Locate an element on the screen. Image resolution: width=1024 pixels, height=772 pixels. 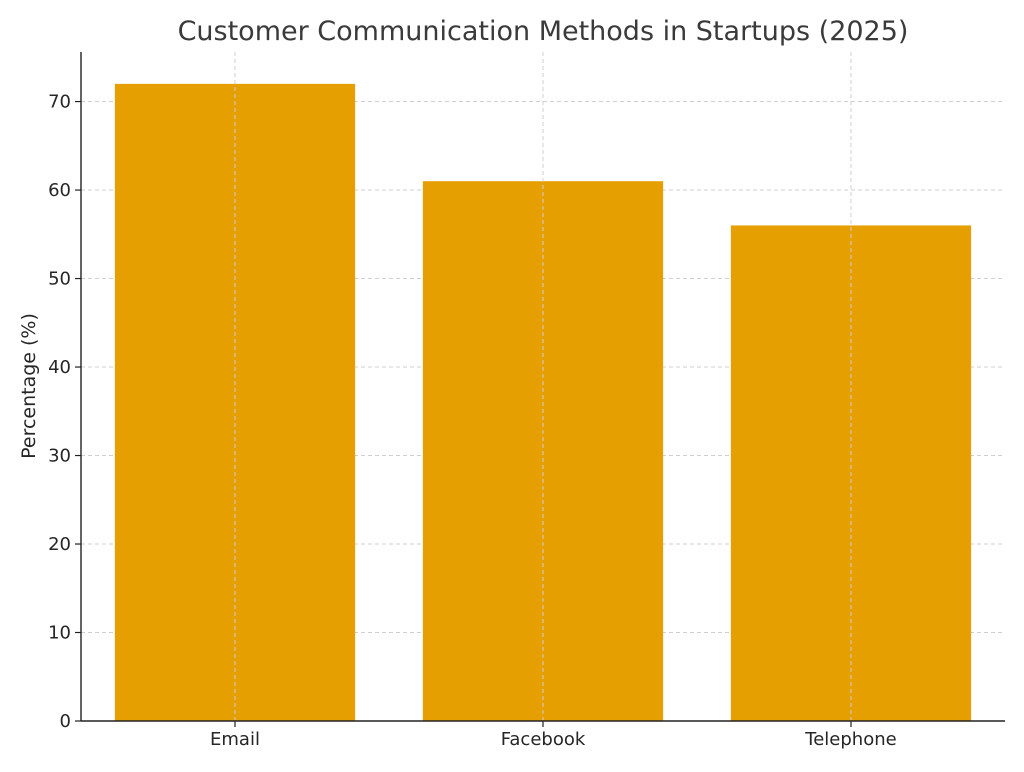
y-tick-label: 50 is located at coordinates (59, 279).